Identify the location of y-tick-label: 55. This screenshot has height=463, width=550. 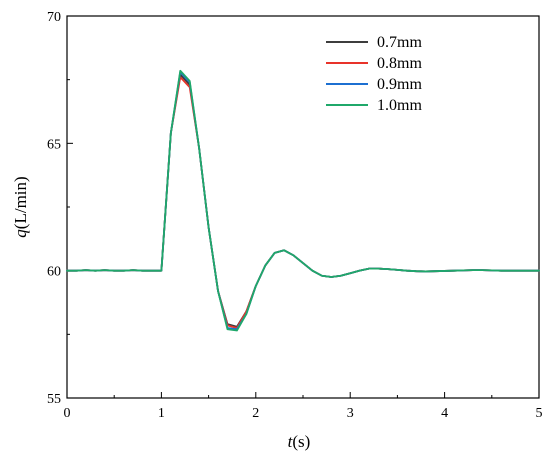
(54, 399).